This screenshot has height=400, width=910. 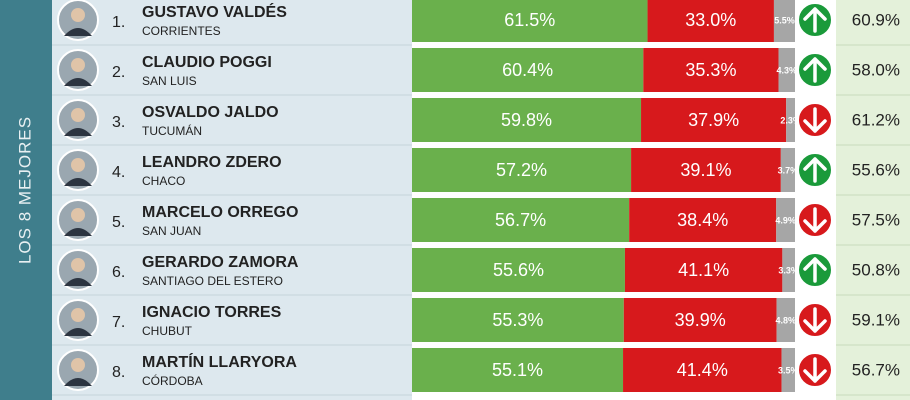 What do you see at coordinates (212, 281) in the screenshot?
I see `province: SANTIAGO DEL ESTERO` at bounding box center [212, 281].